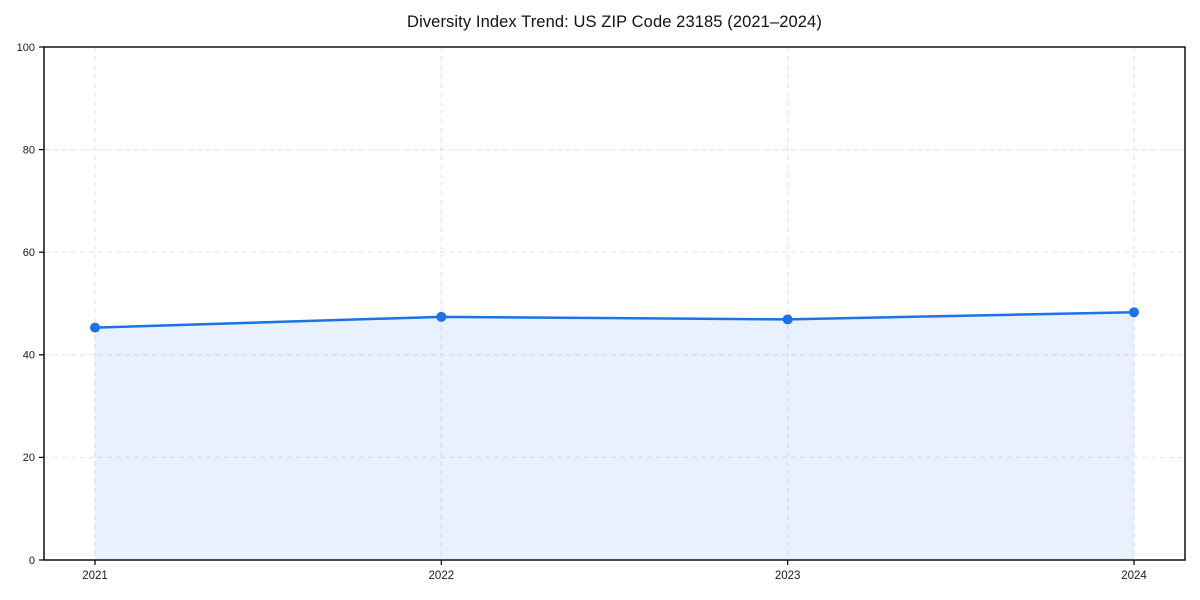 The width and height of the screenshot is (1200, 600). I want to click on y-axis-tick-label: 40, so click(29, 356).